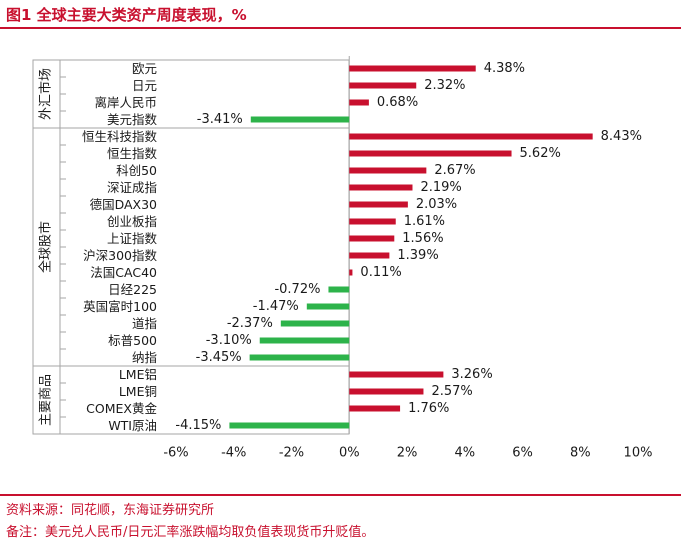 Image resolution: width=681 pixels, height=545 pixels. What do you see at coordinates (422, 238) in the screenshot?
I see `value-label: 1.56%` at bounding box center [422, 238].